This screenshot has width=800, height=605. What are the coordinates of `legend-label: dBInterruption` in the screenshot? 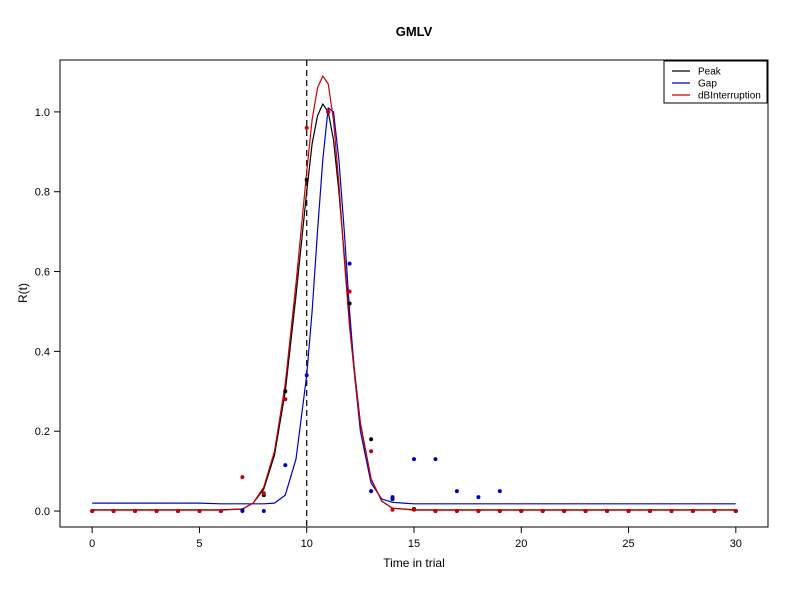 It's located at (729, 96).